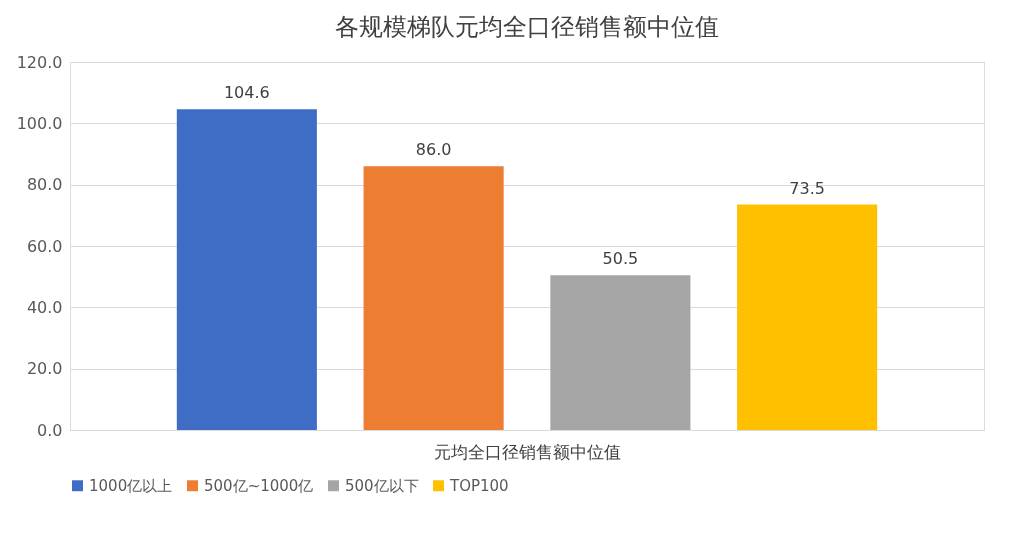 The image size is (1032, 544). What do you see at coordinates (39, 62) in the screenshot?
I see `y-tick-label: 120.0` at bounding box center [39, 62].